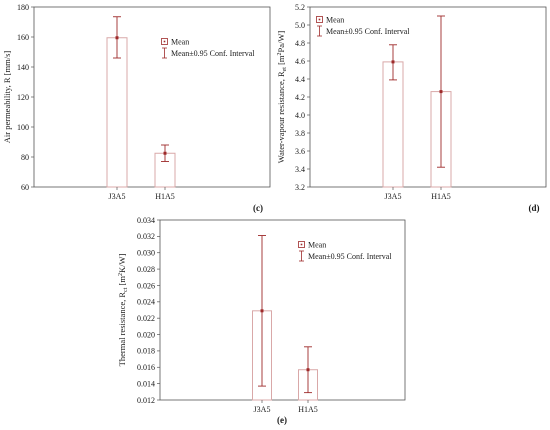 The image size is (550, 430). What do you see at coordinates (282, 97) in the screenshot?
I see `ylabel-d: Water-vapour resistance, Ret [m2Pa/W]` at bounding box center [282, 97].